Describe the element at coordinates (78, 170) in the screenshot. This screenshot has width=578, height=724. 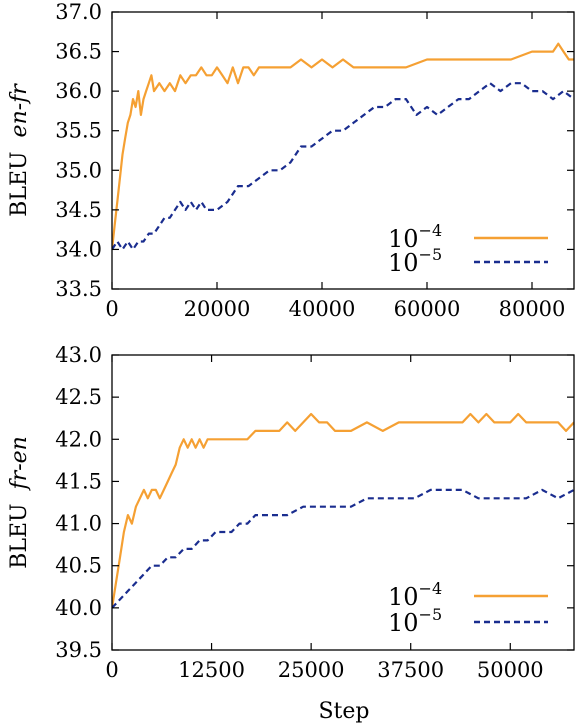
I see `y-tick-label: 35.0` at that location.